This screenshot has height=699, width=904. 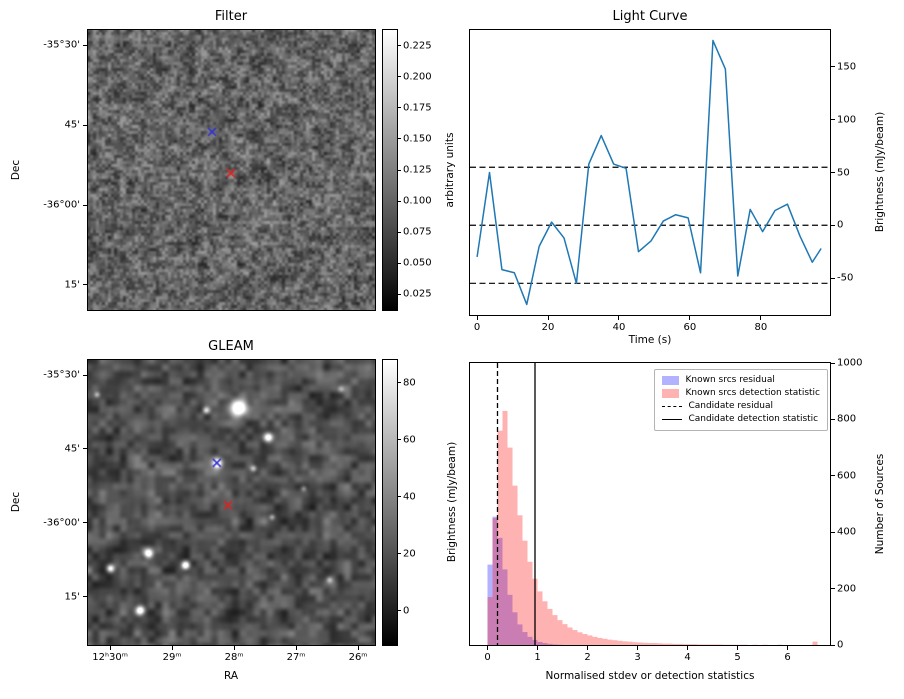 What do you see at coordinates (672, 406) in the screenshot?
I see `legend-dashed-line-sample` at bounding box center [672, 406].